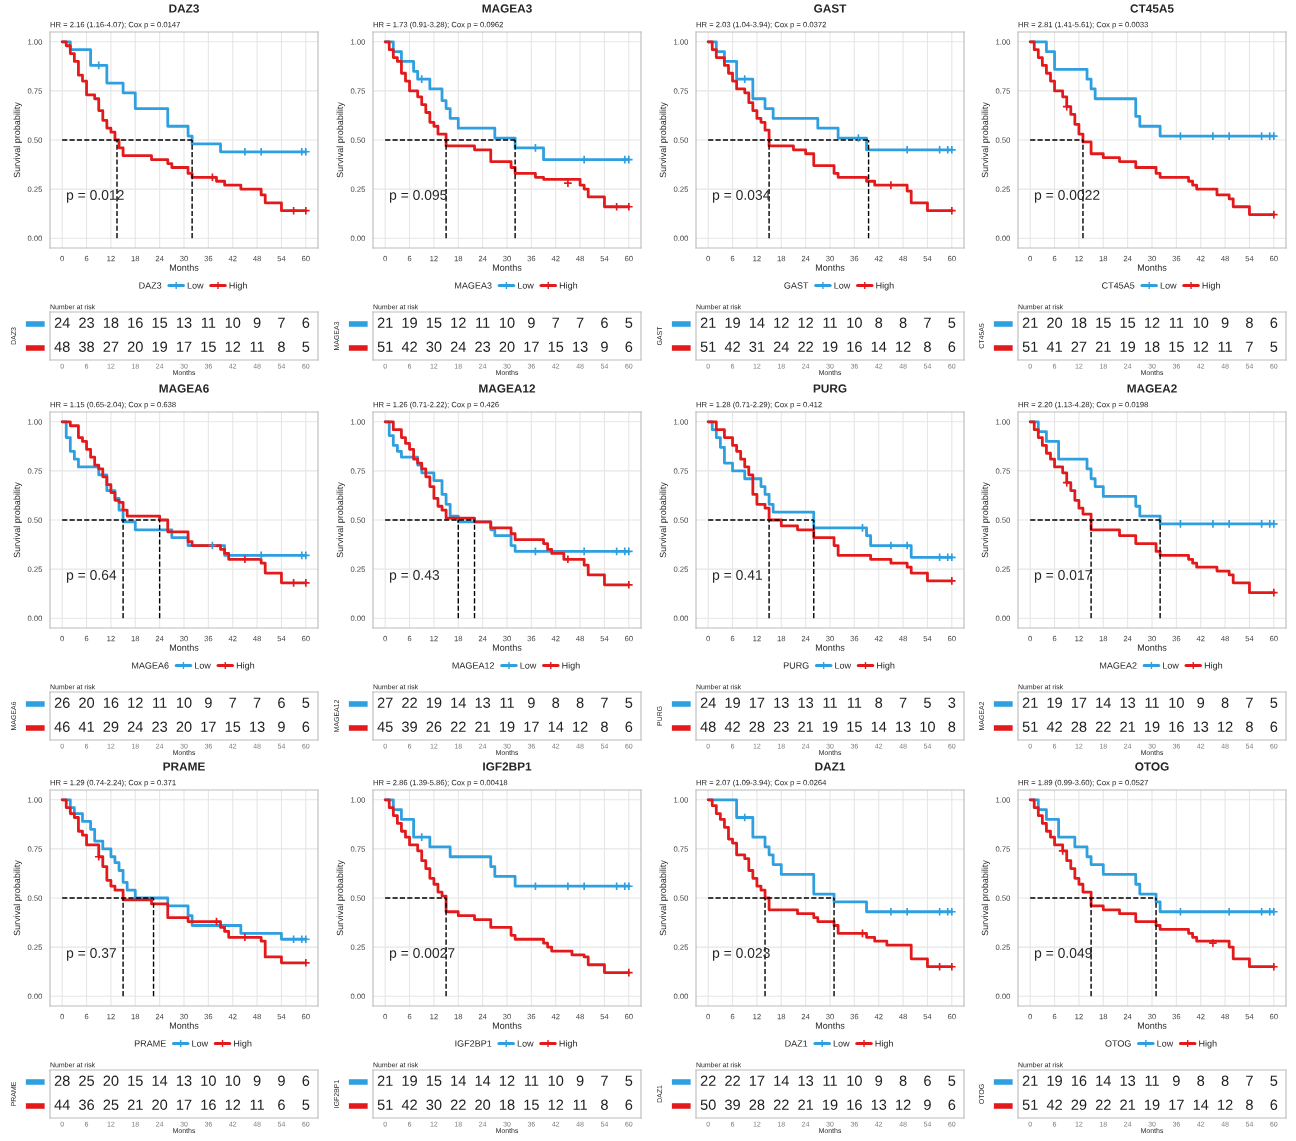  Describe the element at coordinates (91, 576) in the screenshot. I see `annotation: p = 0.64` at that location.